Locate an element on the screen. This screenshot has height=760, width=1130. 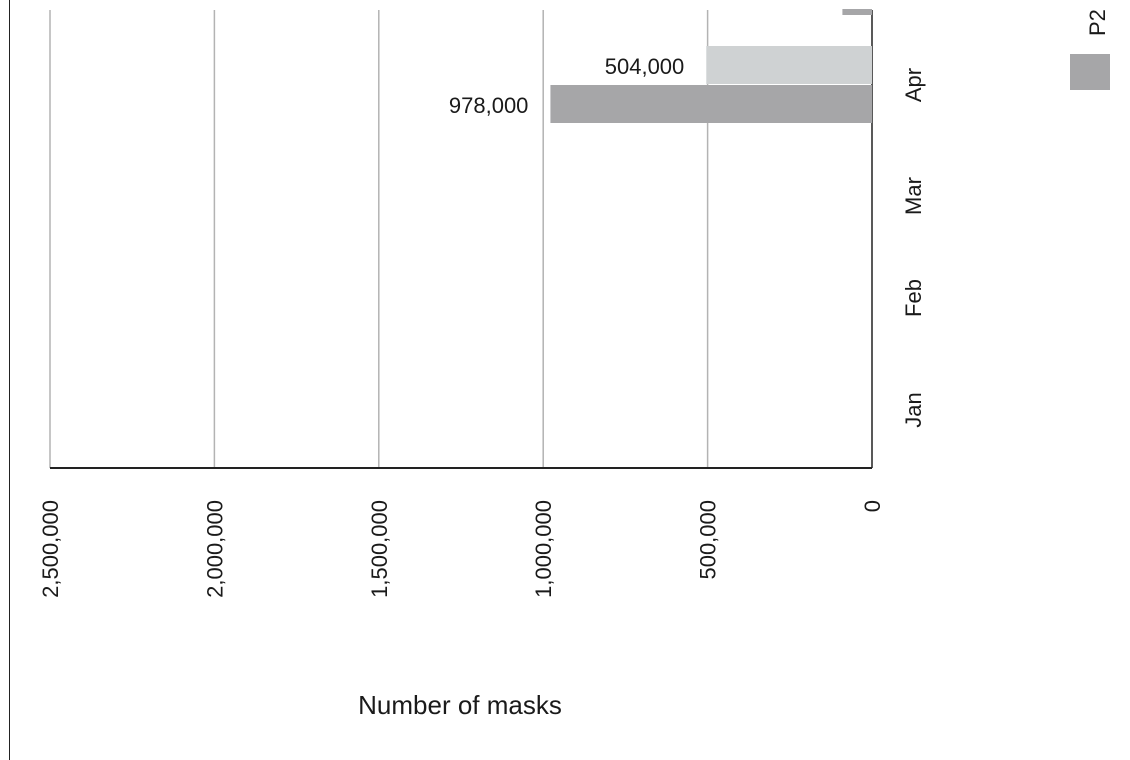
data-label-apr-series-2: 978,000 is located at coordinates (489, 105).